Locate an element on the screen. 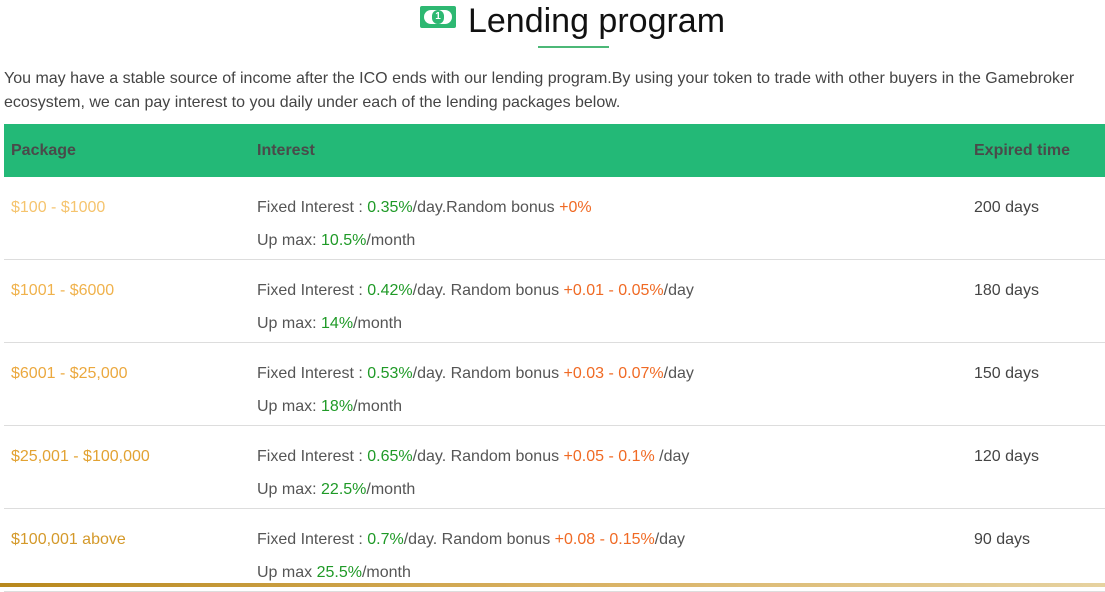  fixed-rate: 0.42% is located at coordinates (390, 290).